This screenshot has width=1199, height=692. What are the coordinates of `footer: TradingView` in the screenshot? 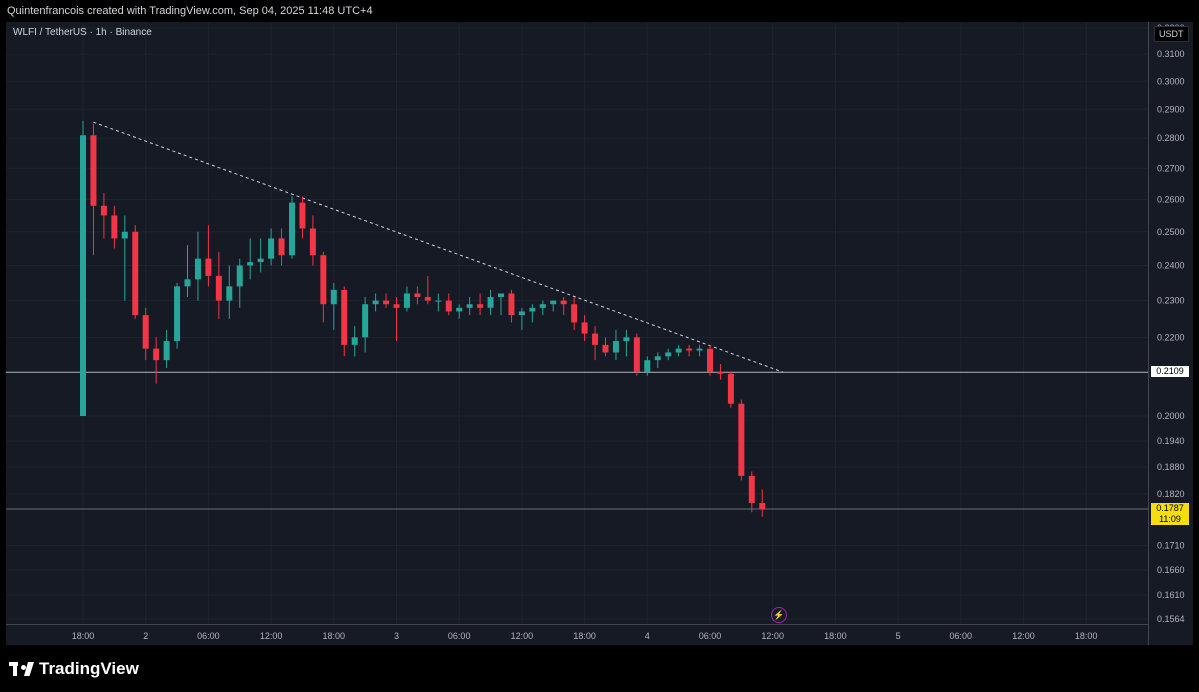 It's located at (599, 668).